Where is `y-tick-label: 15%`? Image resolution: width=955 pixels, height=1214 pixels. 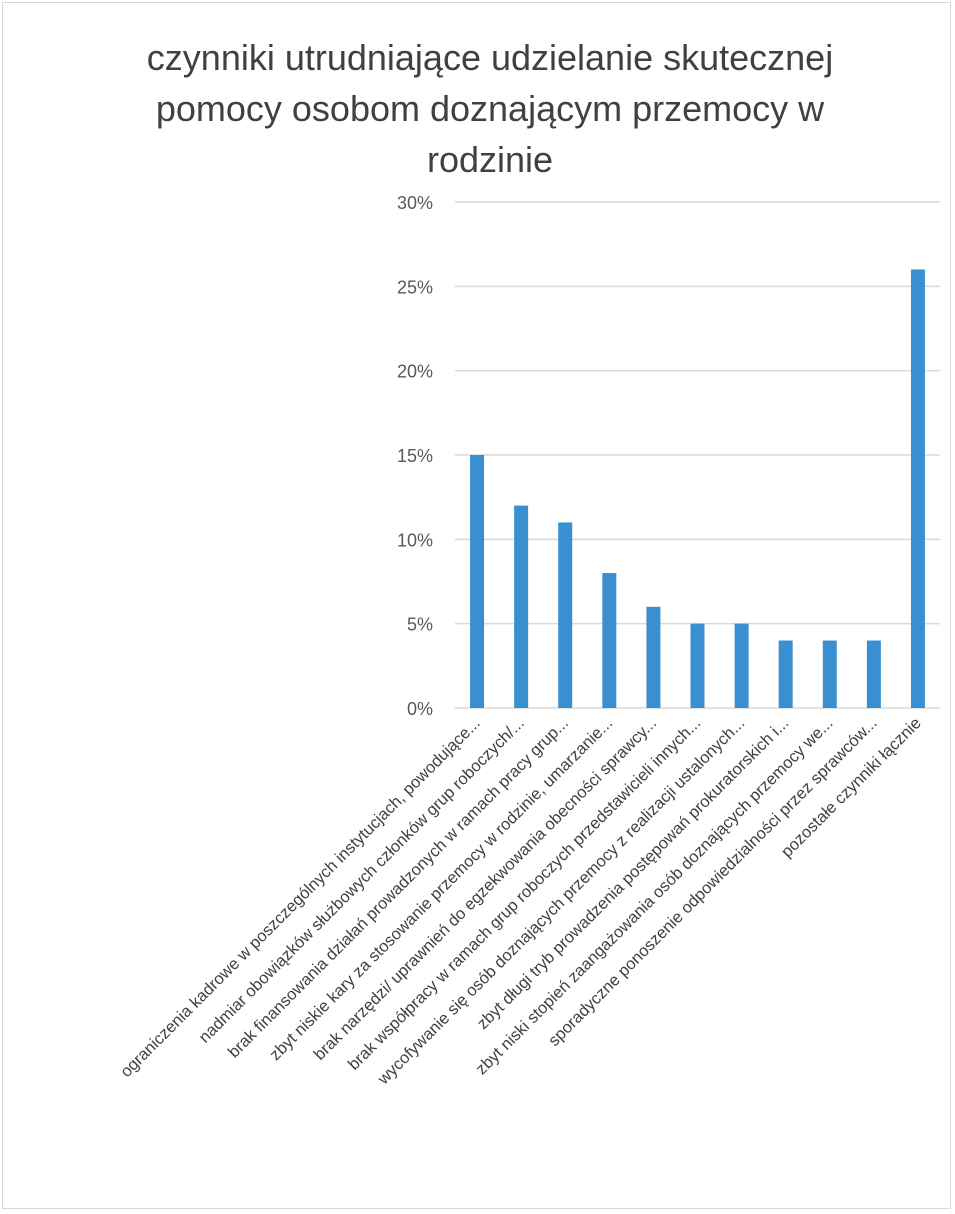 y-tick-label: 15% is located at coordinates (415, 456).